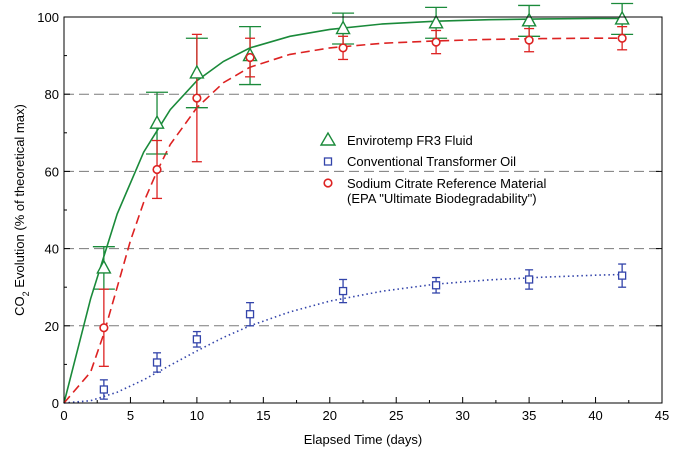 This screenshot has width=684, height=454. What do you see at coordinates (130, 415) in the screenshot?
I see `x-tick-label: 5` at bounding box center [130, 415].